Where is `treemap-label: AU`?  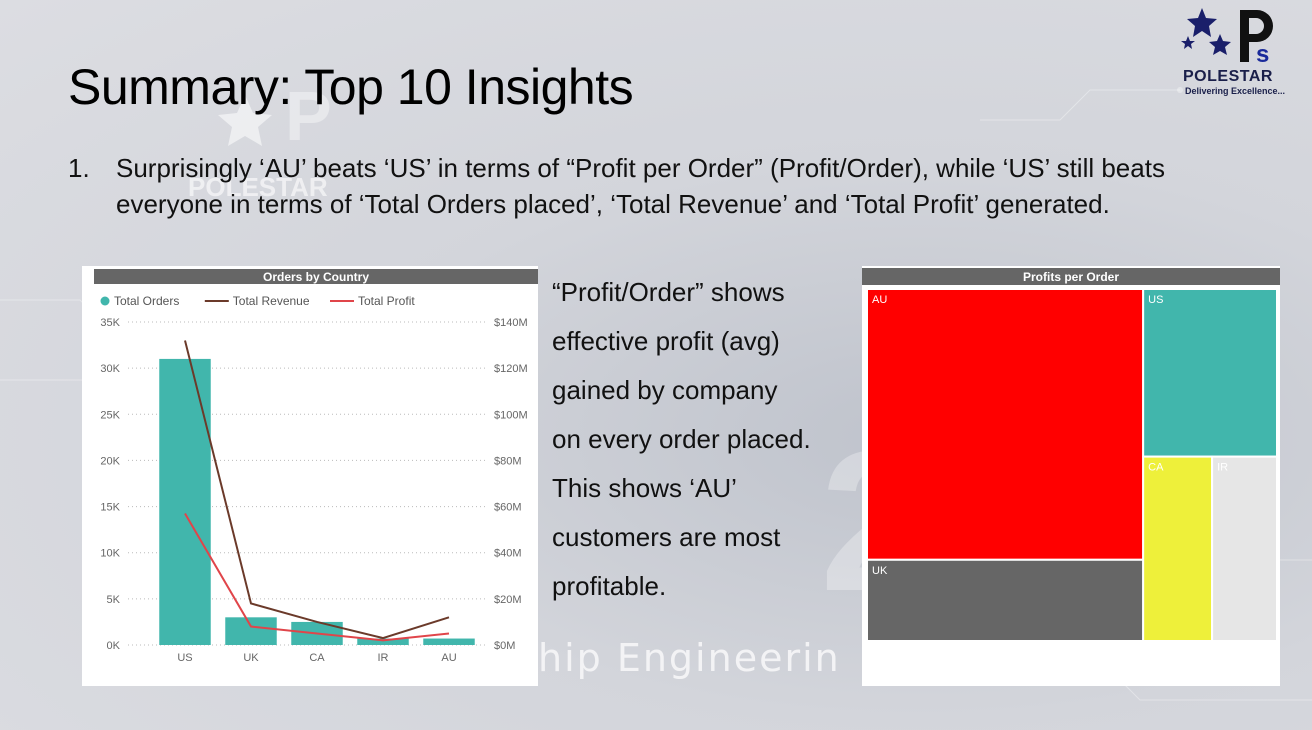 treemap-label: AU is located at coordinates (879, 300).